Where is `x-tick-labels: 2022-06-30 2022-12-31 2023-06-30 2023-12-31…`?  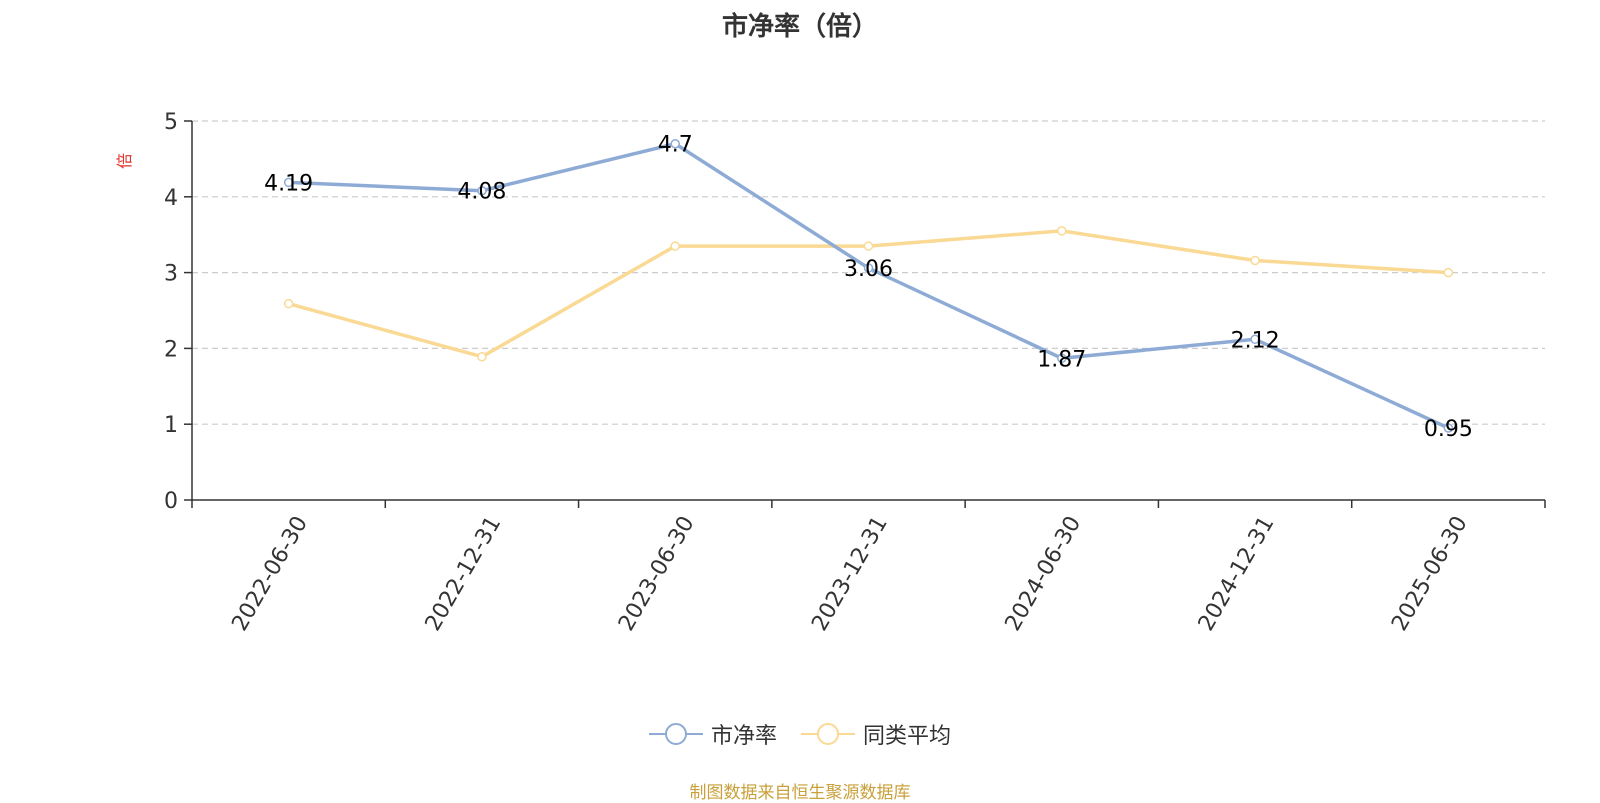 x-tick-labels: 2022-06-30 2022-12-31 2023-06-30 2023-12-31… is located at coordinates (849, 573).